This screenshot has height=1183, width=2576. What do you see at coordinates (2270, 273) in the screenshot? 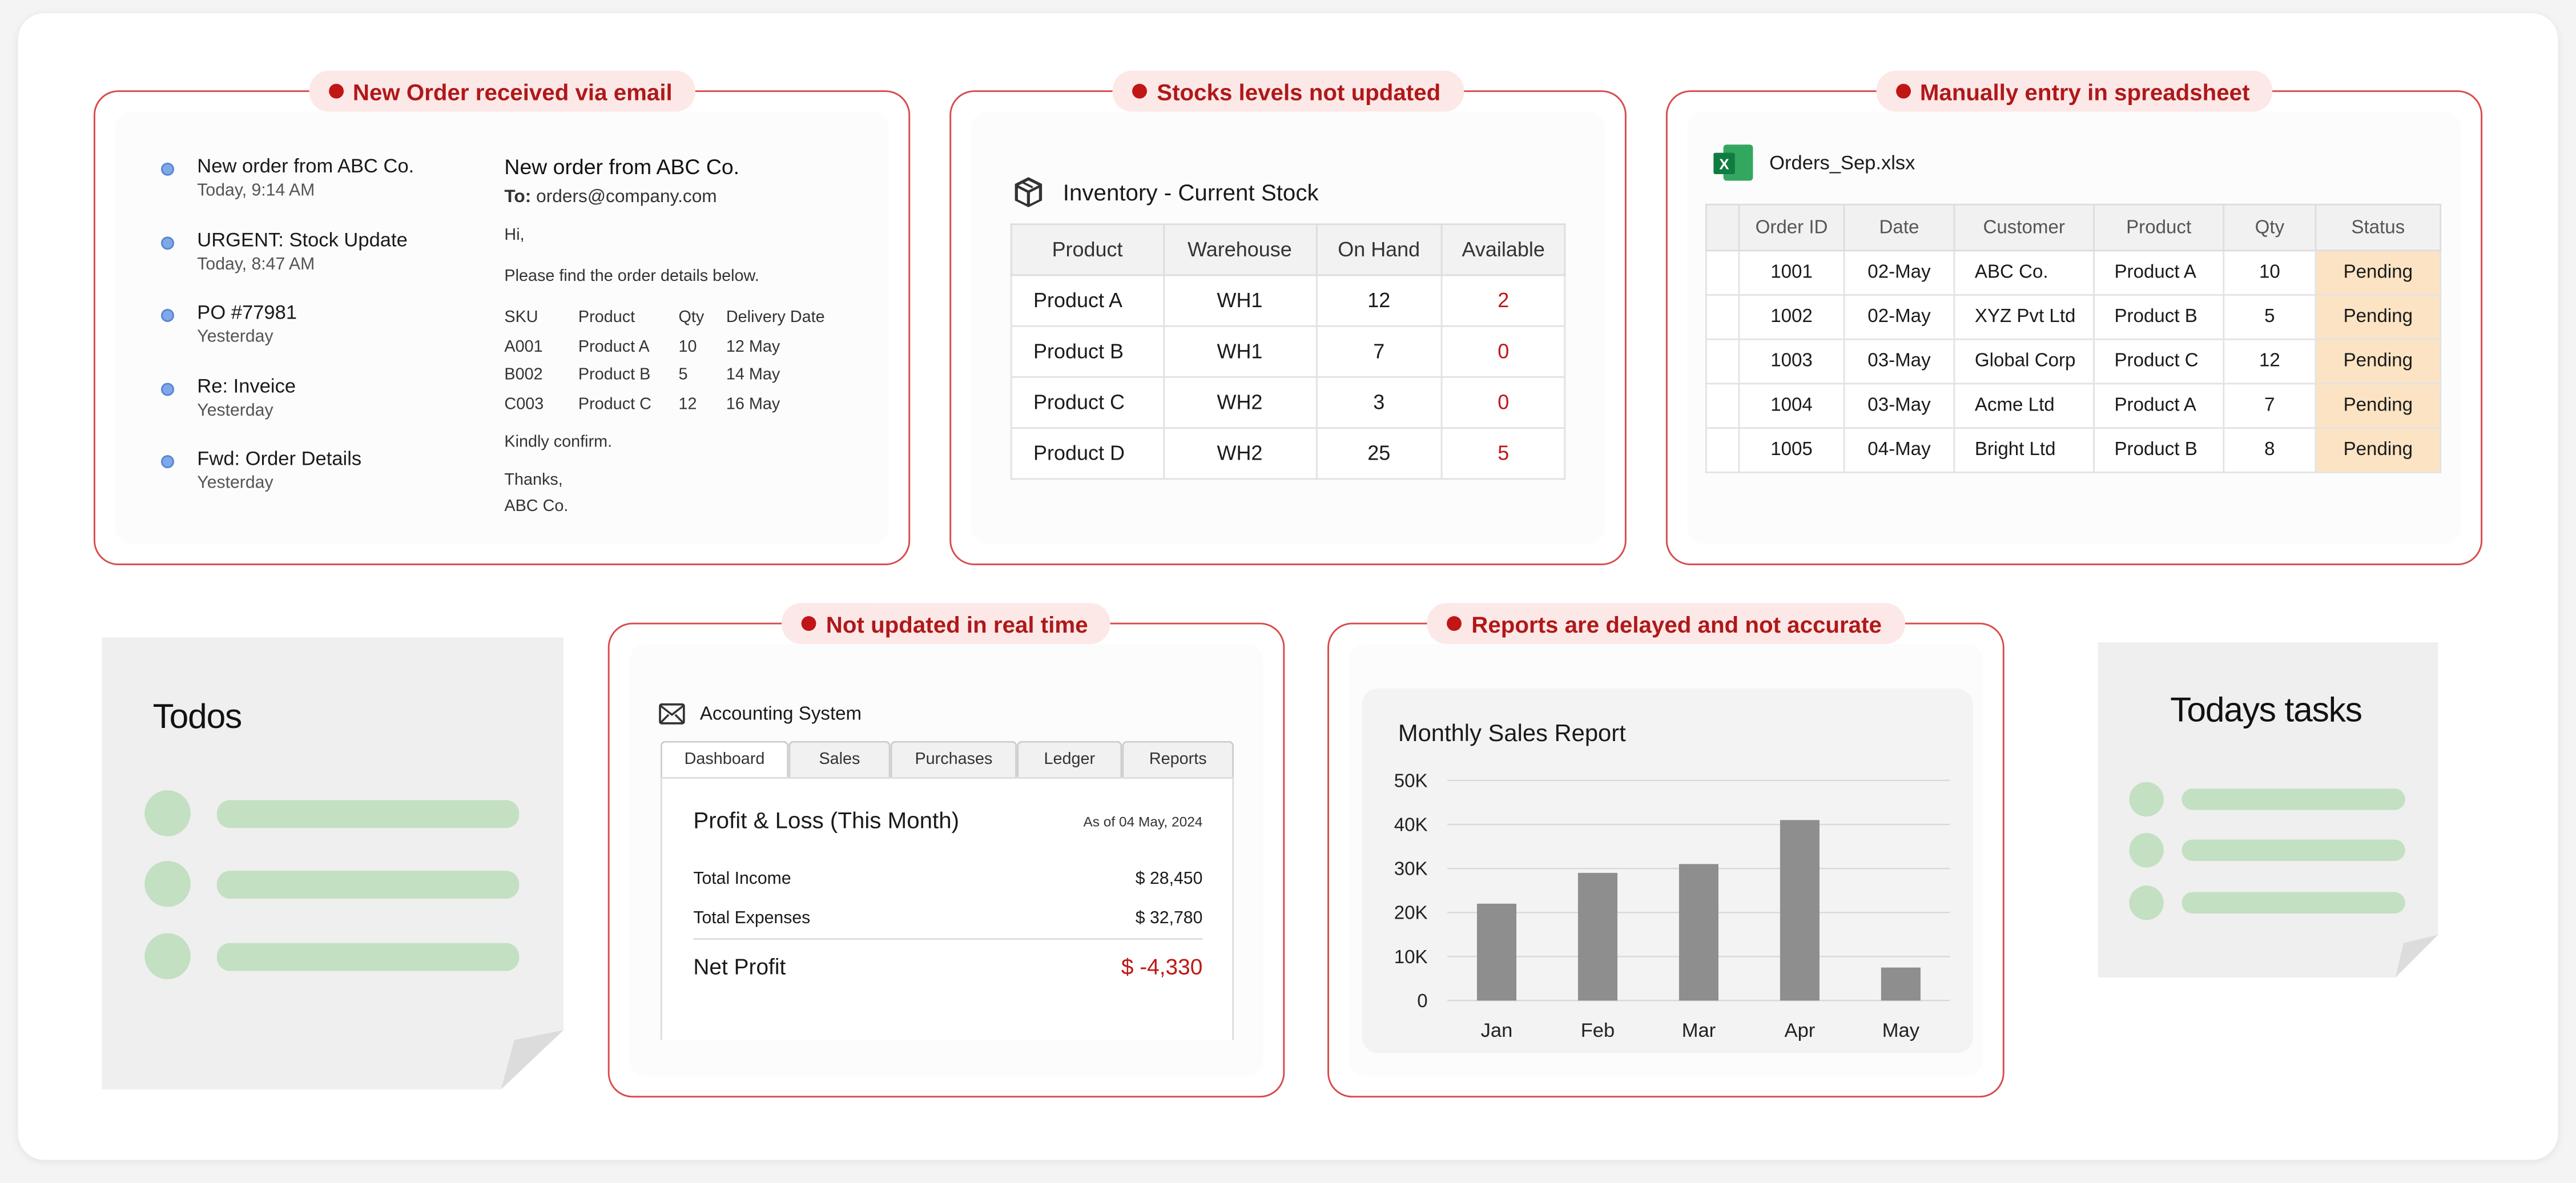
I see `sheet-cell: 10` at bounding box center [2270, 273].